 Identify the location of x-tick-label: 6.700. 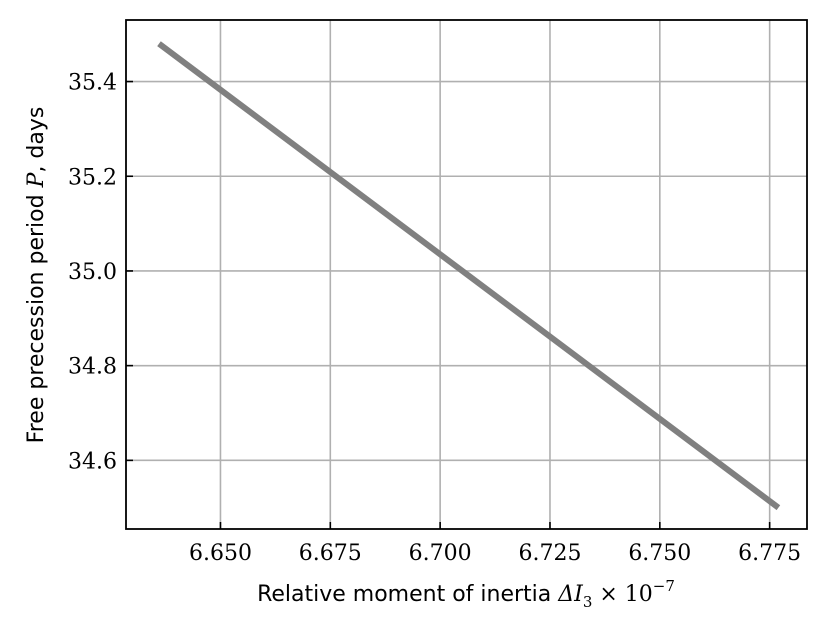
(440, 553).